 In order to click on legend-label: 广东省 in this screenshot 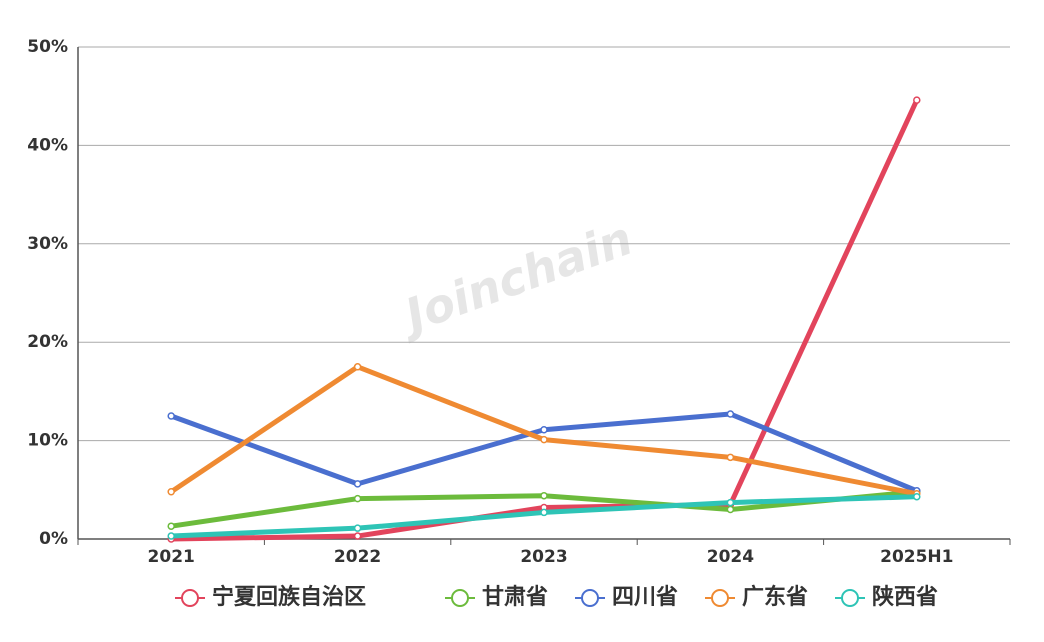, I will do `click(775, 597)`.